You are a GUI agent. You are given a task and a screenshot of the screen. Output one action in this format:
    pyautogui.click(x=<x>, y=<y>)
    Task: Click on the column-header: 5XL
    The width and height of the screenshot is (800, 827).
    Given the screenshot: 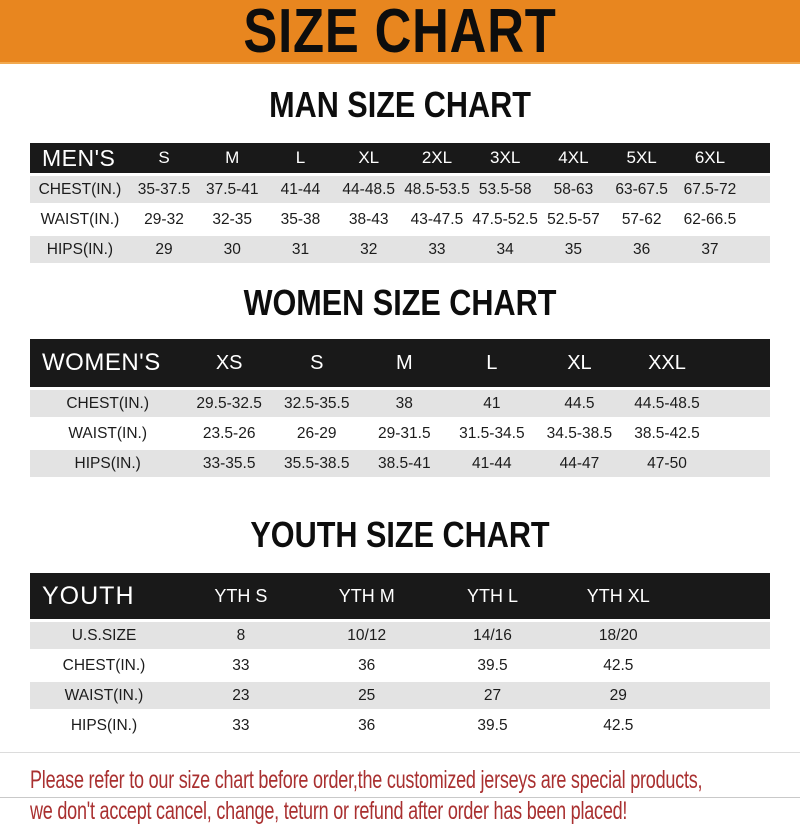 What is the action you would take?
    pyautogui.click(x=641, y=158)
    